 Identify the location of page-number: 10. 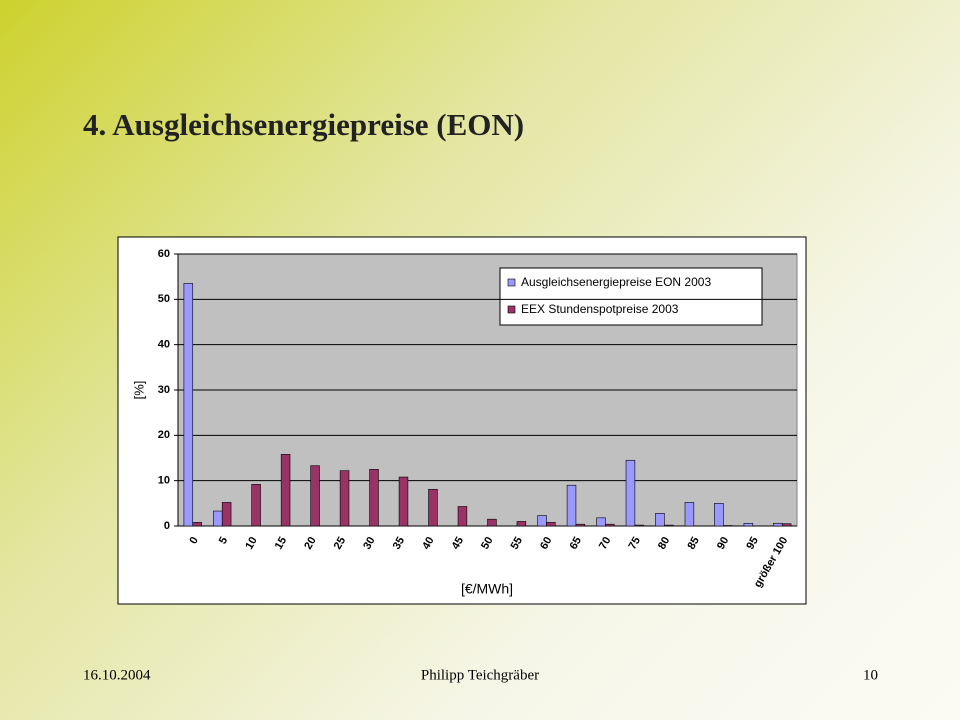
(870, 675).